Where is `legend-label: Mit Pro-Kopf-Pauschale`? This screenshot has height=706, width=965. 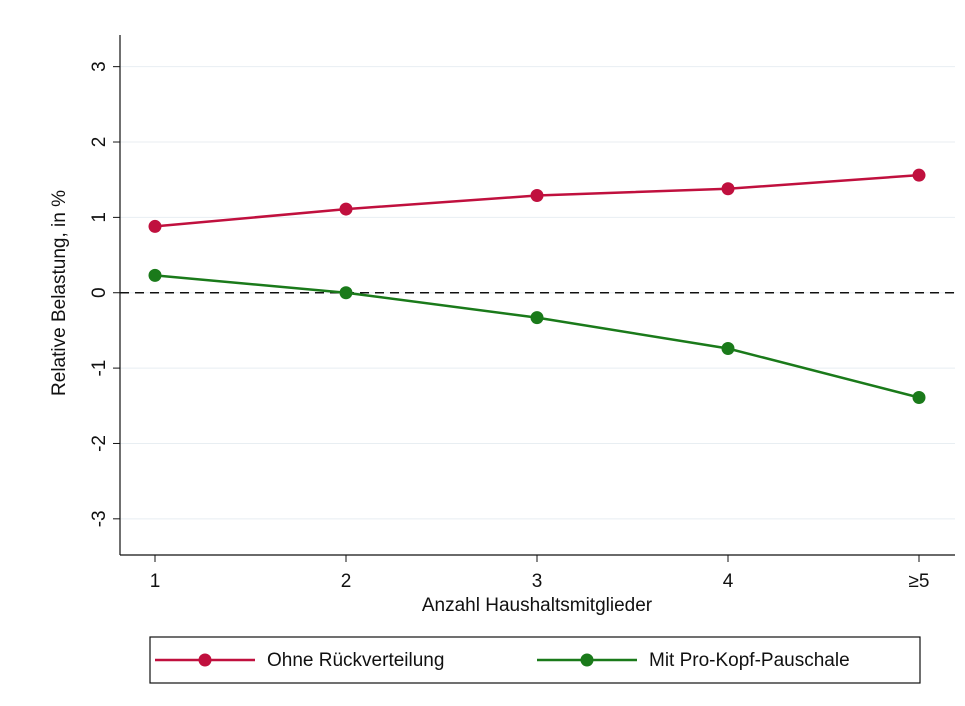 legend-label: Mit Pro-Kopf-Pauschale is located at coordinates (749, 660).